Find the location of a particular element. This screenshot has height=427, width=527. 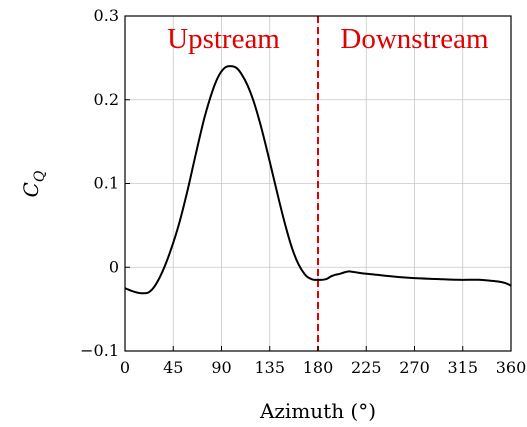

y-tick-label: 0.1 is located at coordinates (106, 183).